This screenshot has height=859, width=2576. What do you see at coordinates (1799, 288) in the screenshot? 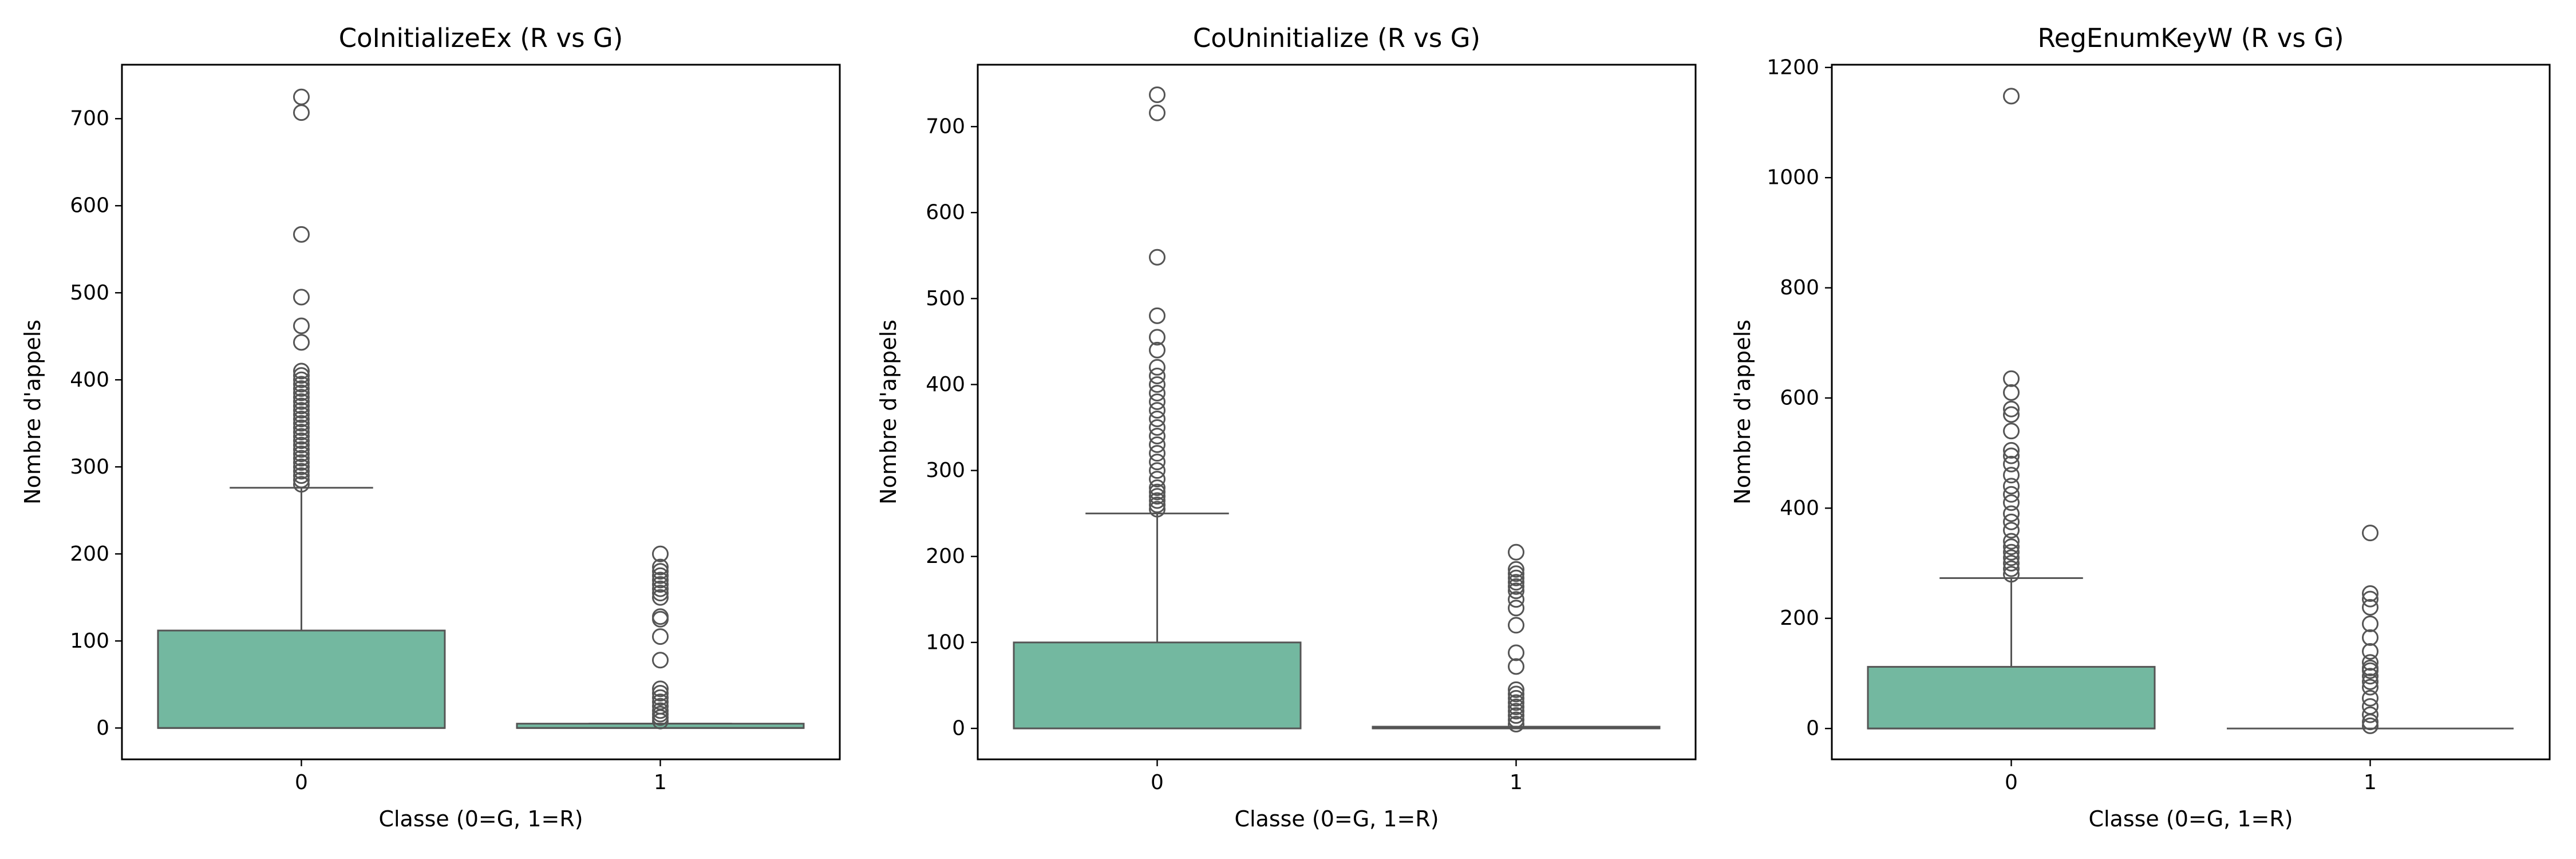
I see `y-tick-label: 800` at bounding box center [1799, 288].